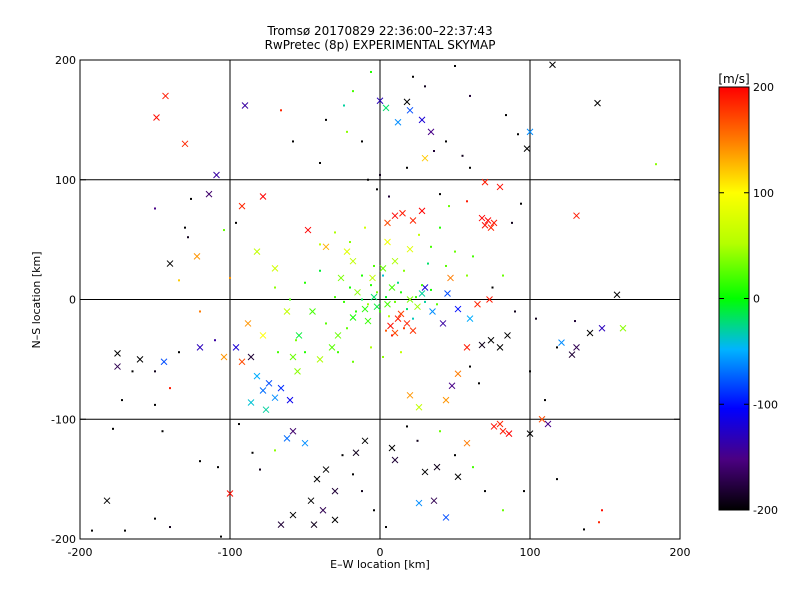 The width and height of the screenshot is (800, 604). I want to click on x-tick-label: 0, so click(380, 552).